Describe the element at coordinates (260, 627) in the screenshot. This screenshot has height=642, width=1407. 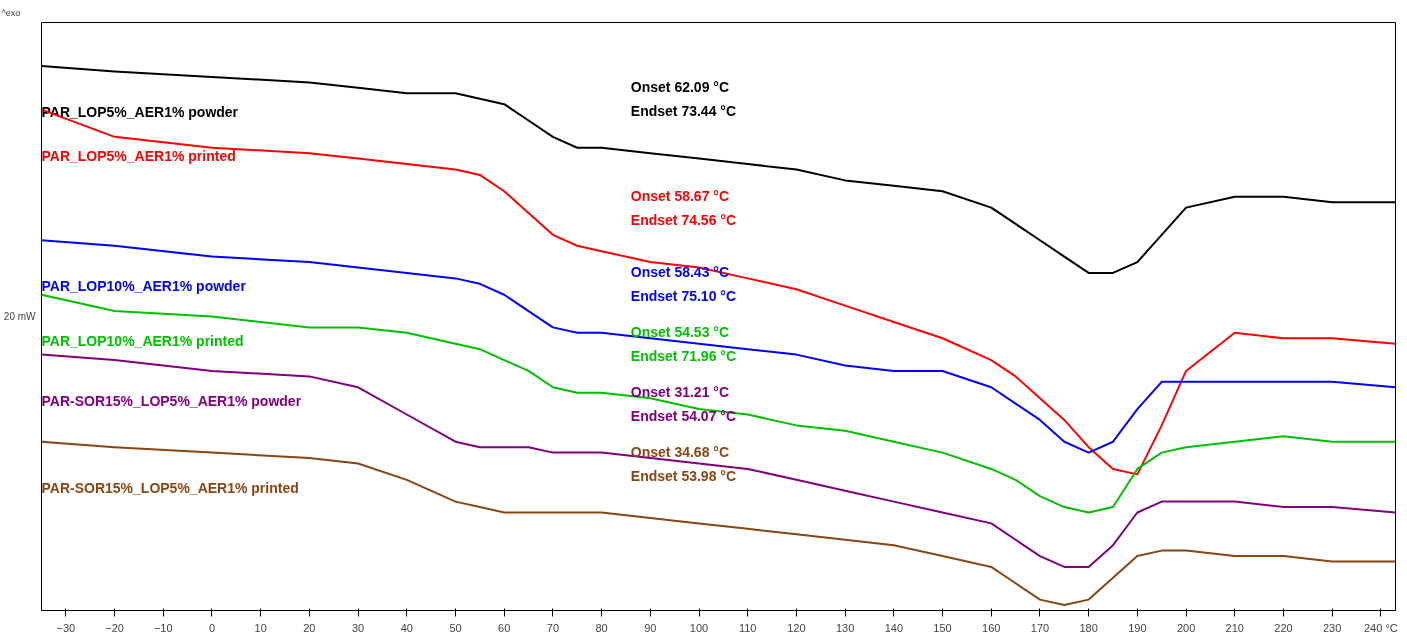
I see `x-tick-label: 10` at that location.